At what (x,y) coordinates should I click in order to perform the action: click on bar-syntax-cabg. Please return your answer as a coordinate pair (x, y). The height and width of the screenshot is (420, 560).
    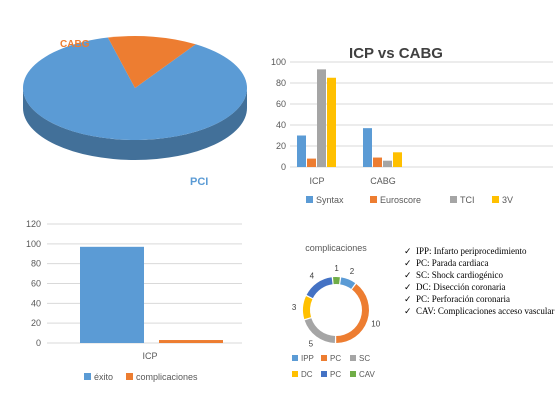
    Looking at the image, I should click on (367, 147).